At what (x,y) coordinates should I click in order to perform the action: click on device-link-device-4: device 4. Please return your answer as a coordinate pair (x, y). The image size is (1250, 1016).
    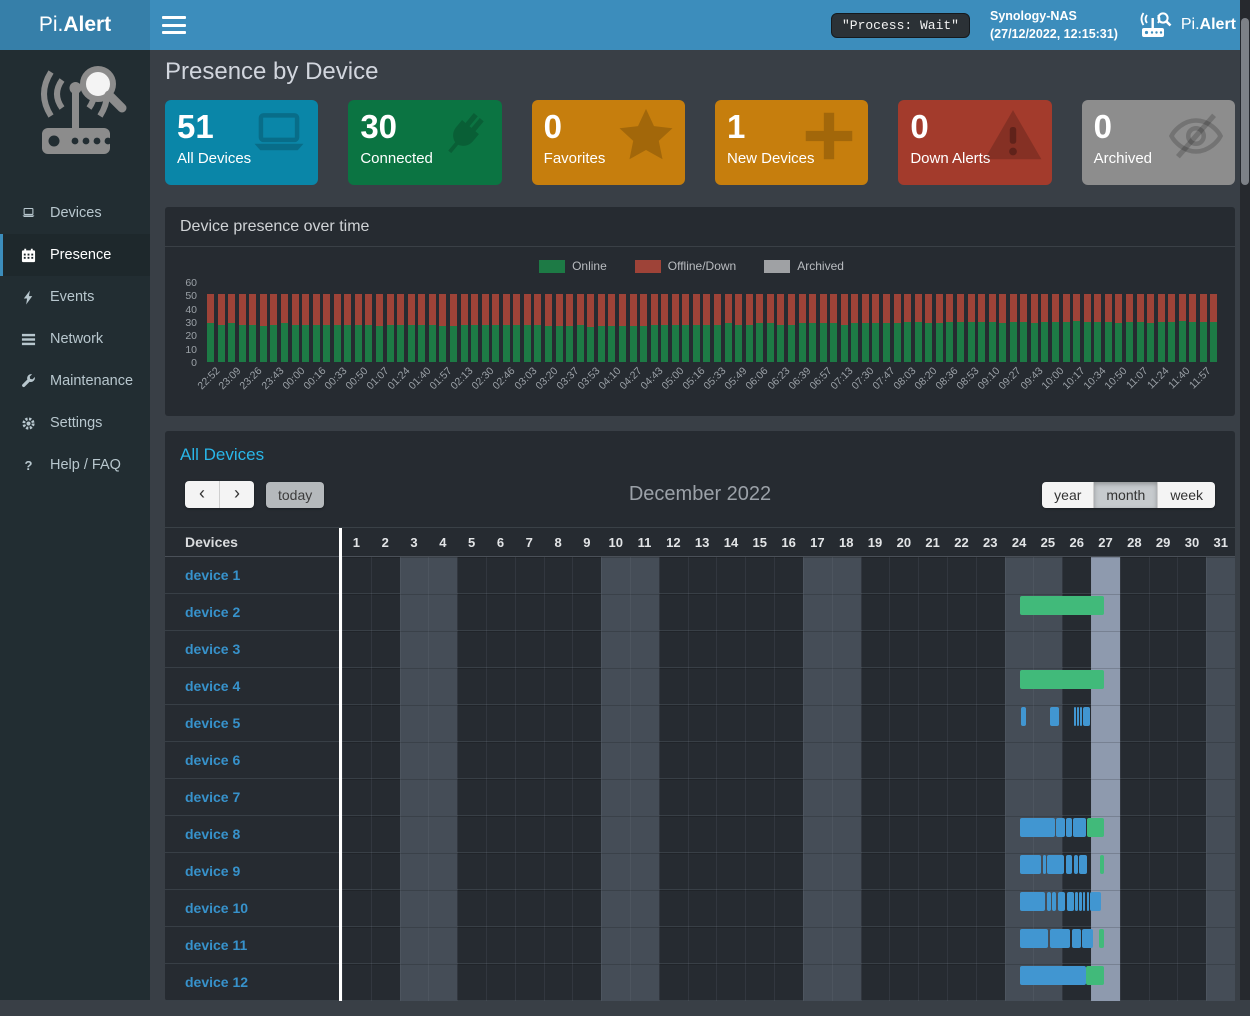
    Looking at the image, I should click on (213, 686).